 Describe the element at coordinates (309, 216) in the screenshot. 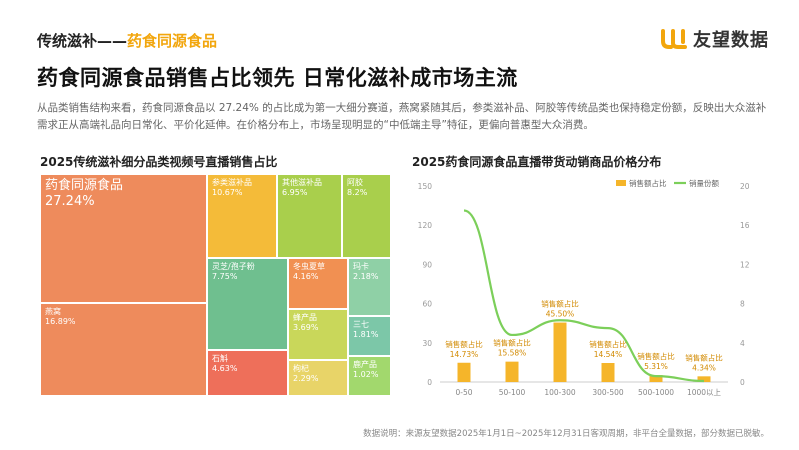

I see `treemap-cell: 其他滋补品 6.95%` at that location.